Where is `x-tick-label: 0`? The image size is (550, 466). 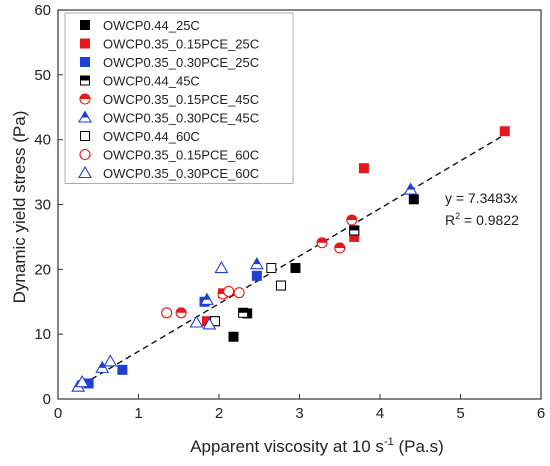
x-tick-label: 0 is located at coordinates (58, 413).